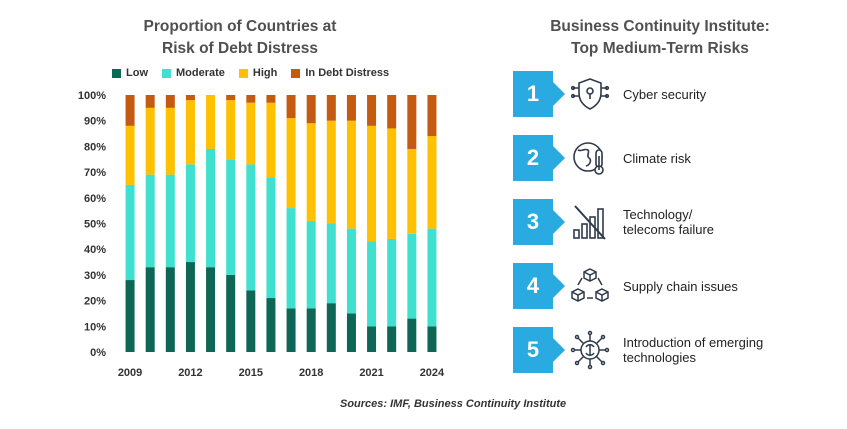  Describe the element at coordinates (251, 373) in the screenshot. I see `x-tick-label: 2015` at that location.